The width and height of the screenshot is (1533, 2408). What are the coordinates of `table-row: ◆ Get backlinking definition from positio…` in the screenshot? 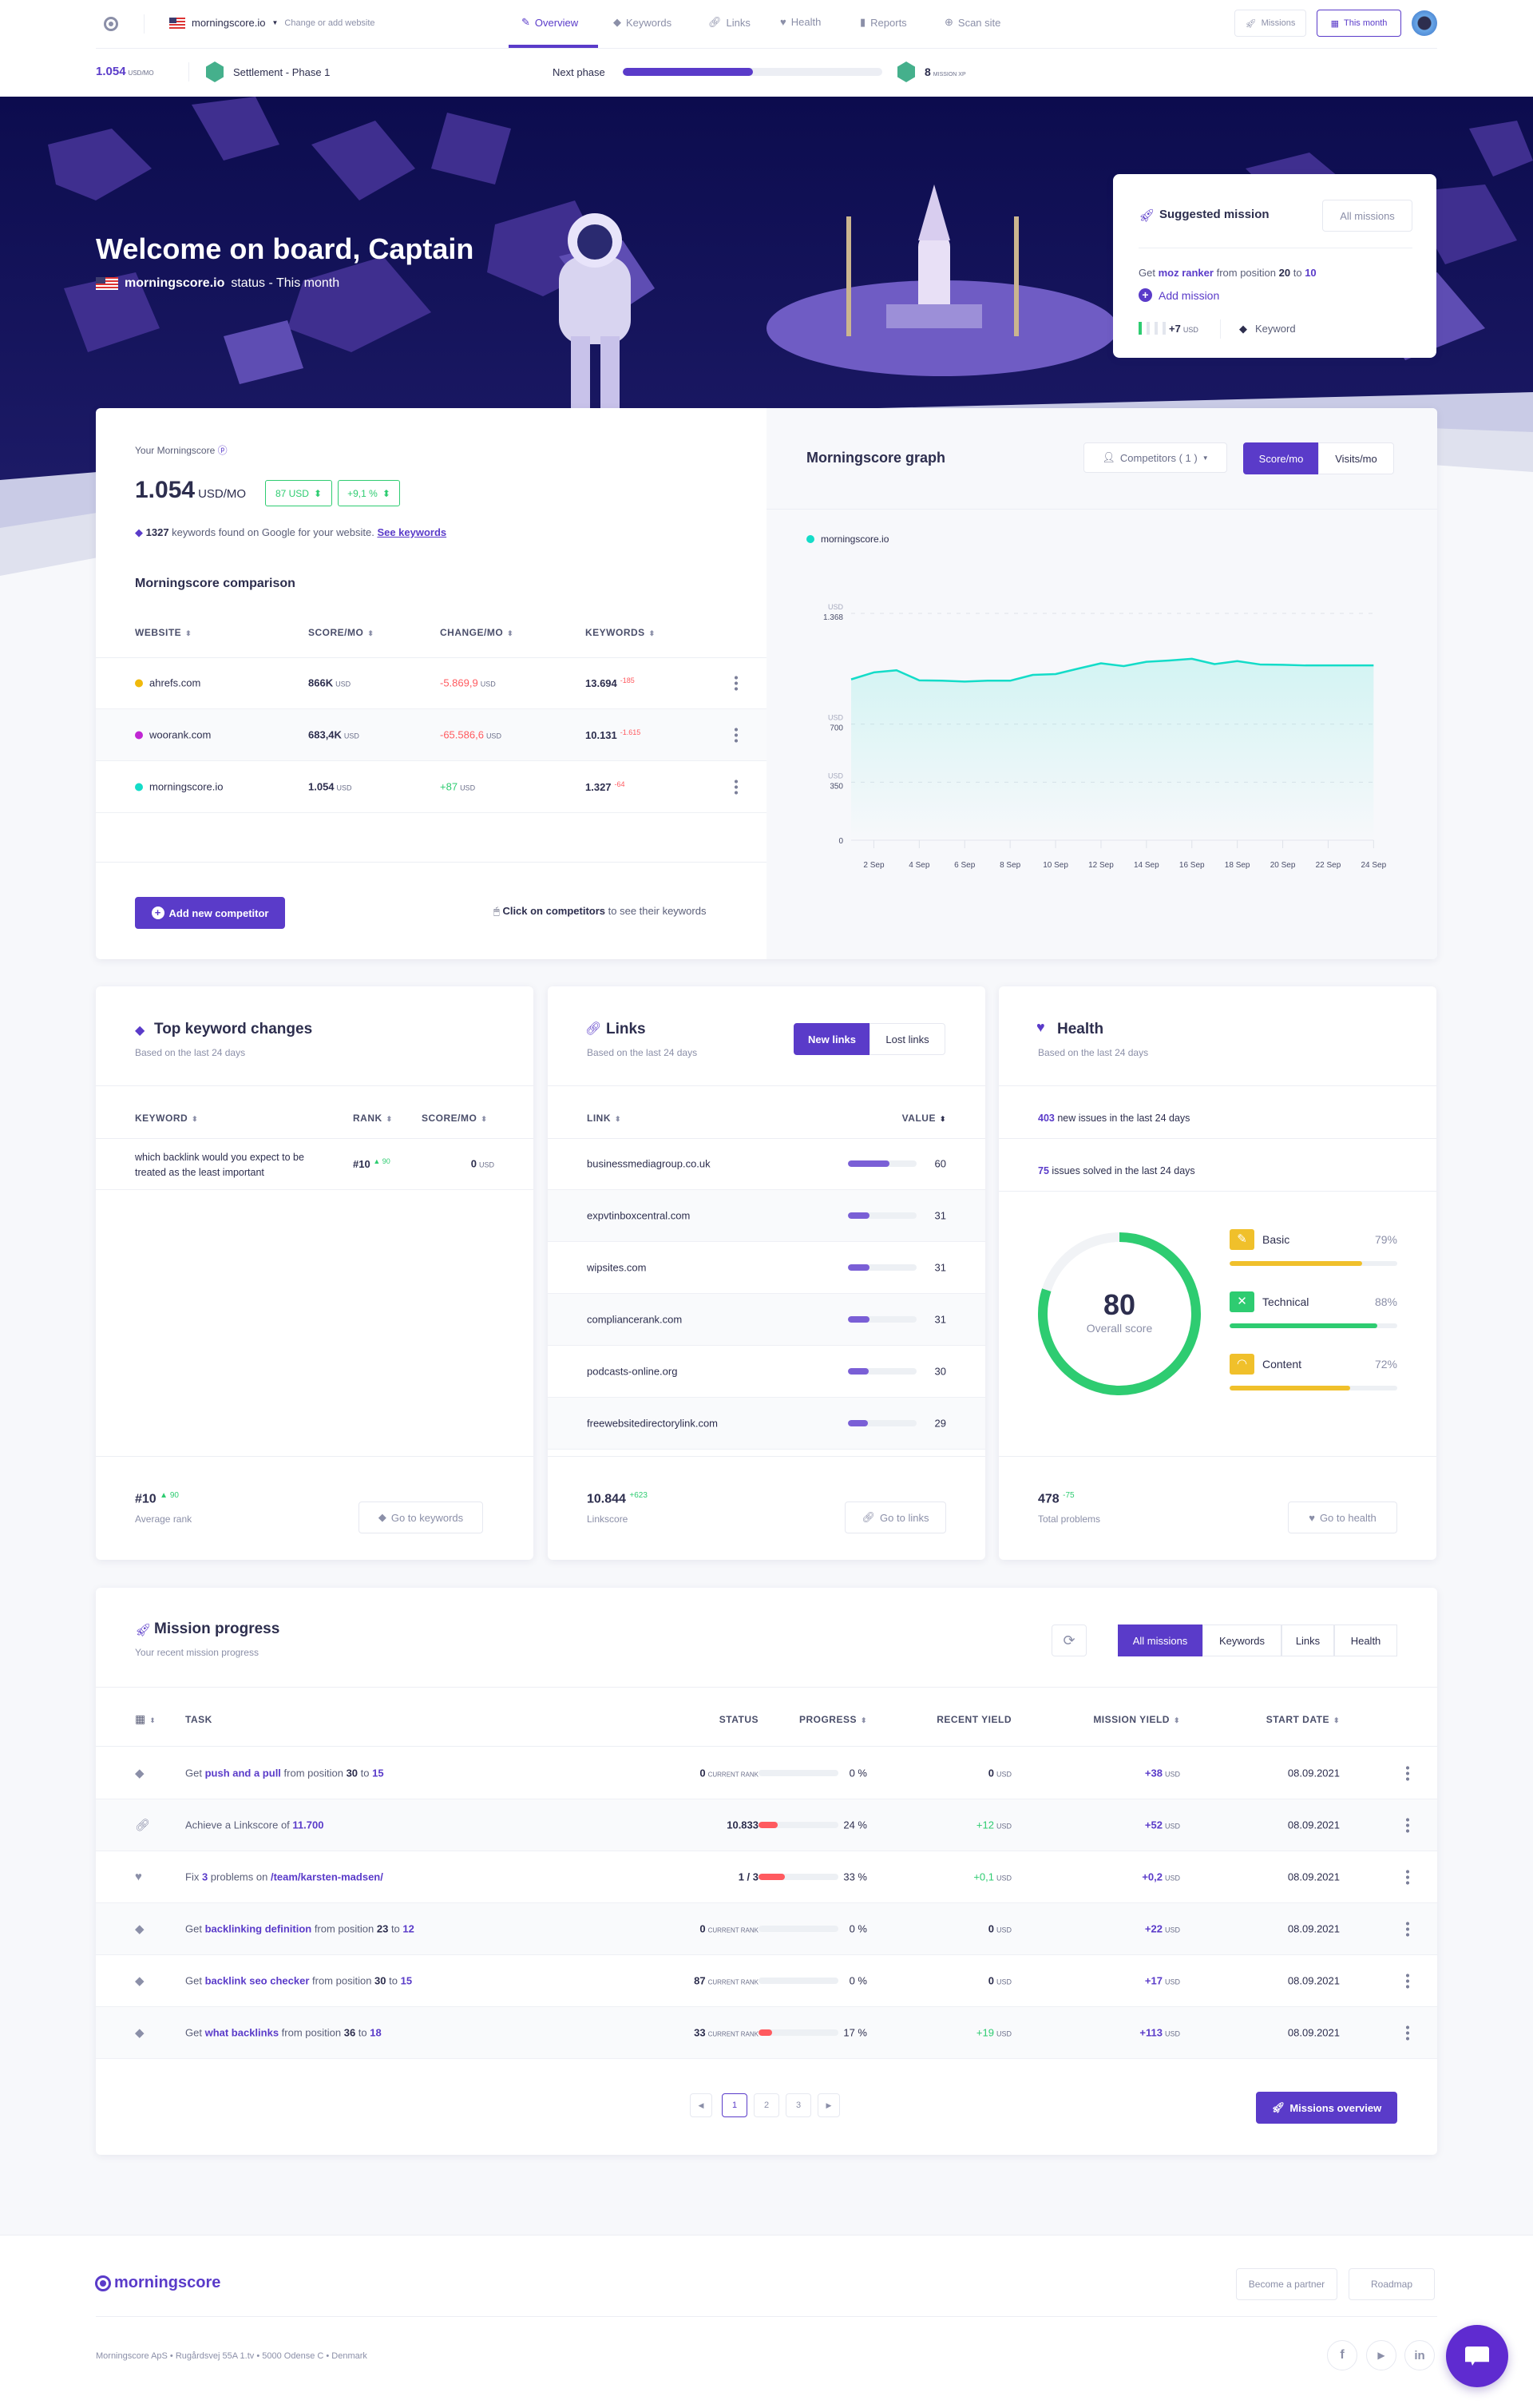 It's located at (766, 1929).